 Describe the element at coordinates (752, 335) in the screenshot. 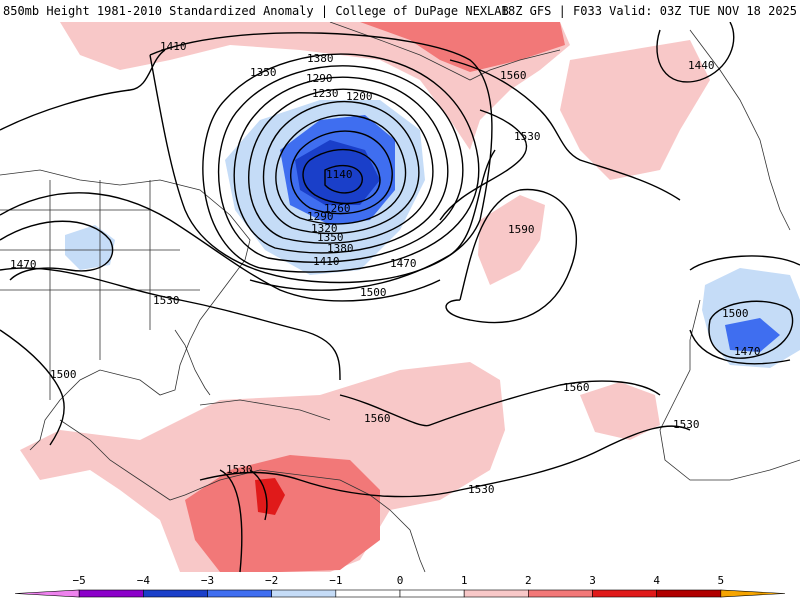

I see `negative-anomaly-africa-core` at that location.